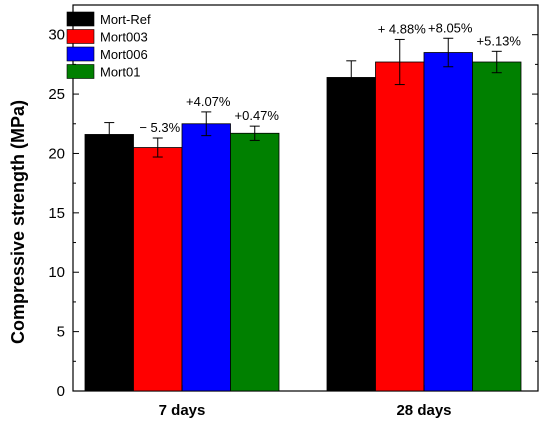 The image size is (550, 425). I want to click on legend-label: Mort006, so click(124, 54).